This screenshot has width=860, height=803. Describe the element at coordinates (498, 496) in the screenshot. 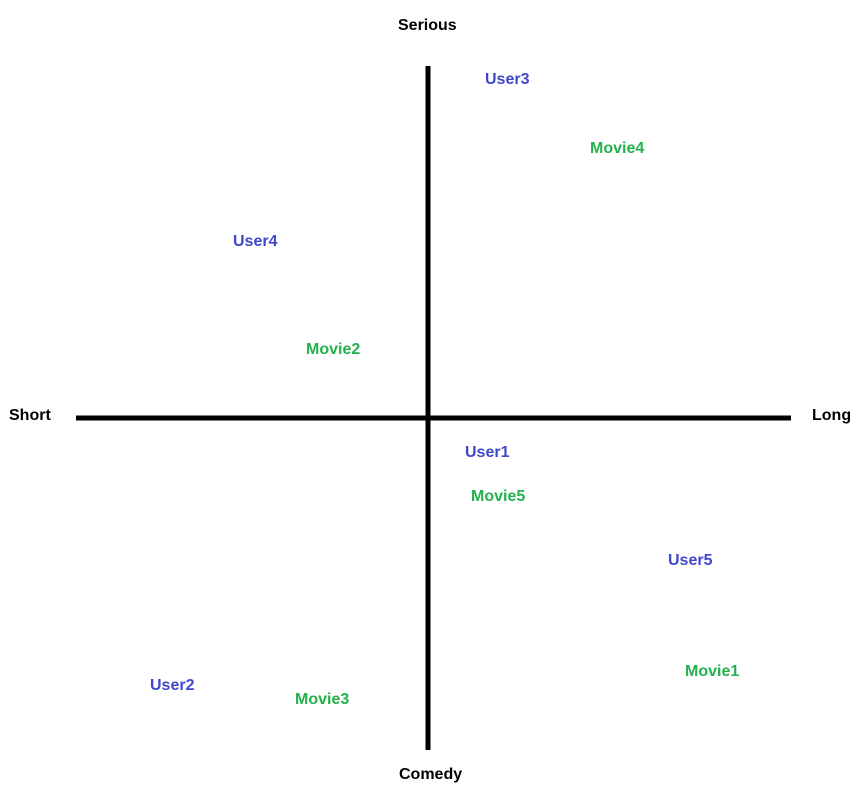

I see `point-movie5: Movie5` at that location.